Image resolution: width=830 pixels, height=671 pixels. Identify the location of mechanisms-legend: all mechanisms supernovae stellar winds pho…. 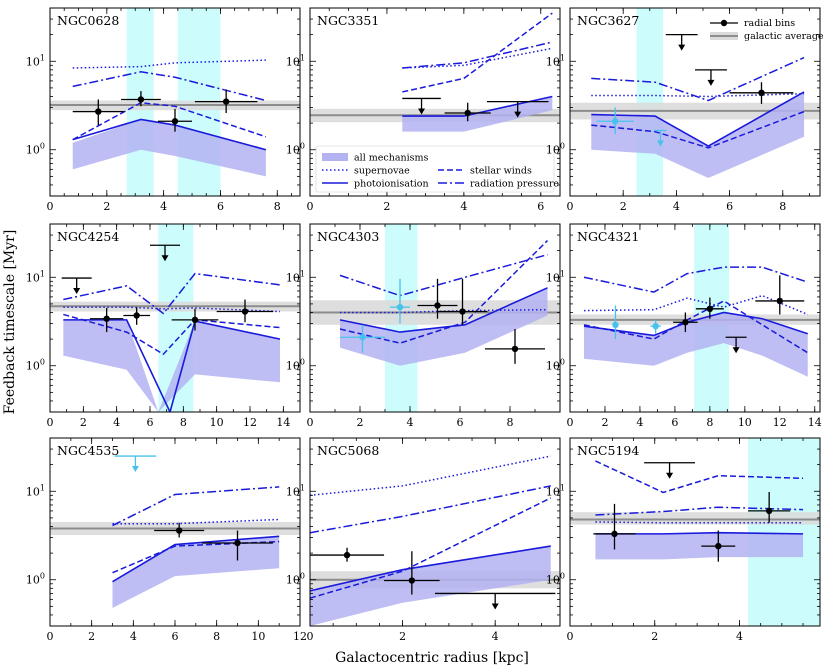
(437, 169).